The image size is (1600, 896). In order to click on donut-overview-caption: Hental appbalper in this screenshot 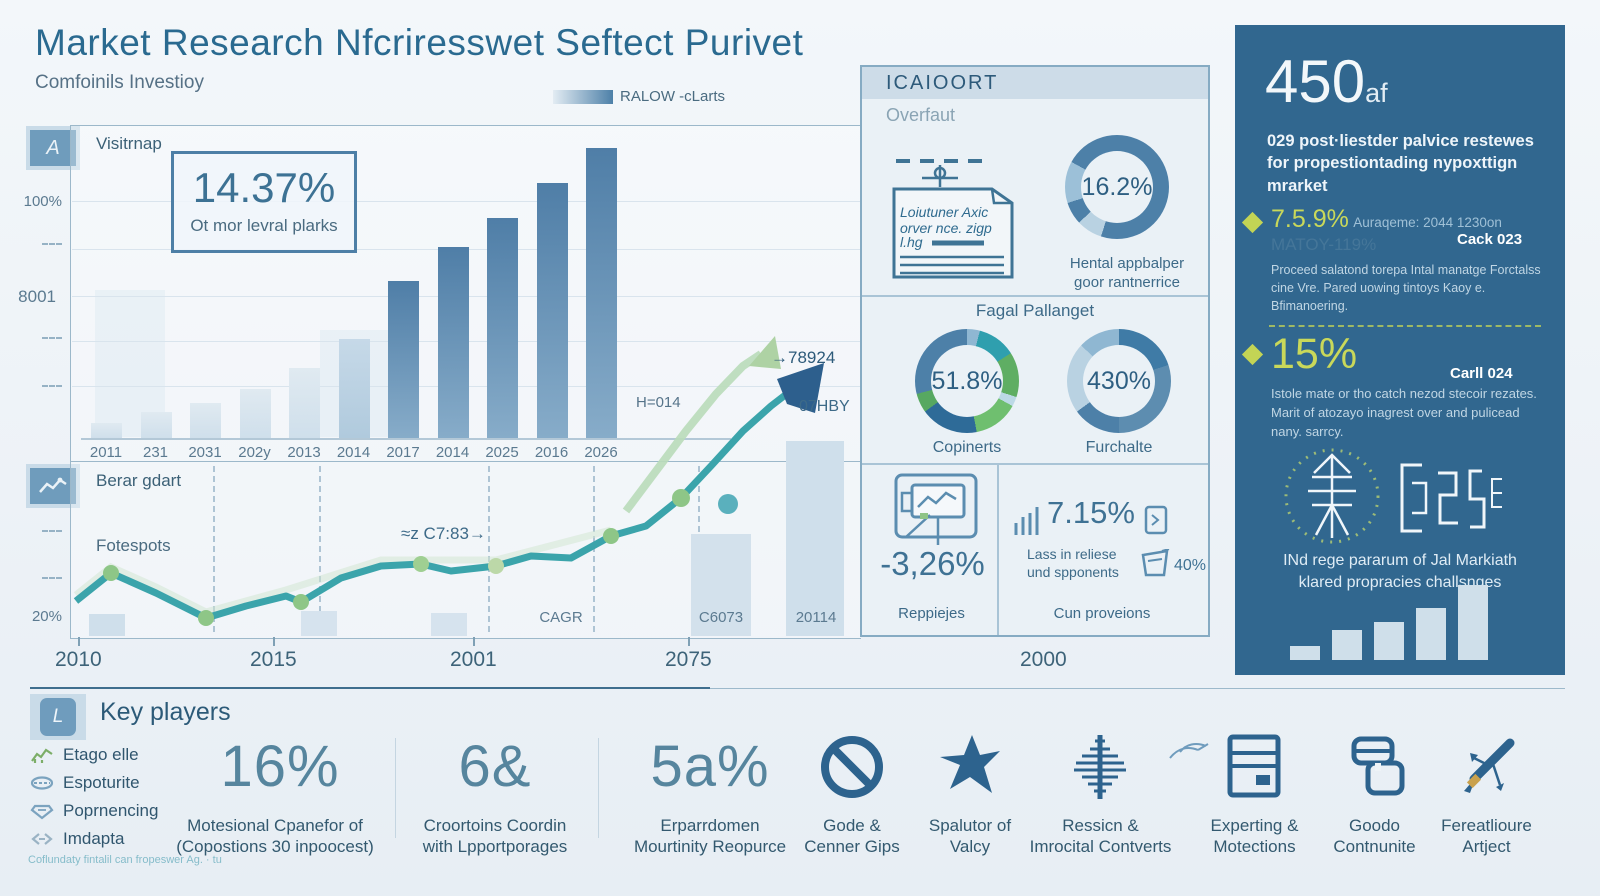, I will do `click(1127, 263)`.